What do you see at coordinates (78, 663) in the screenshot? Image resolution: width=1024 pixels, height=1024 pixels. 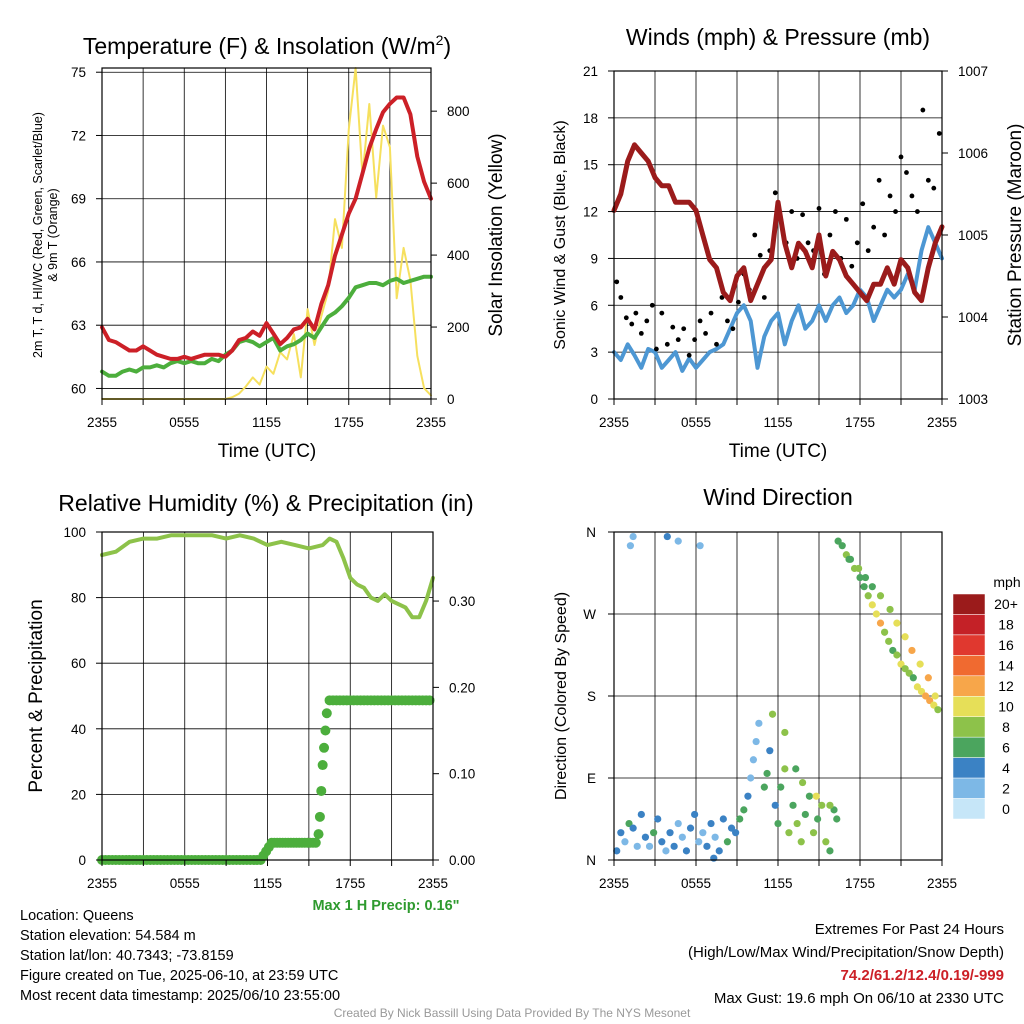 I see `y-tick-label: 60` at bounding box center [78, 663].